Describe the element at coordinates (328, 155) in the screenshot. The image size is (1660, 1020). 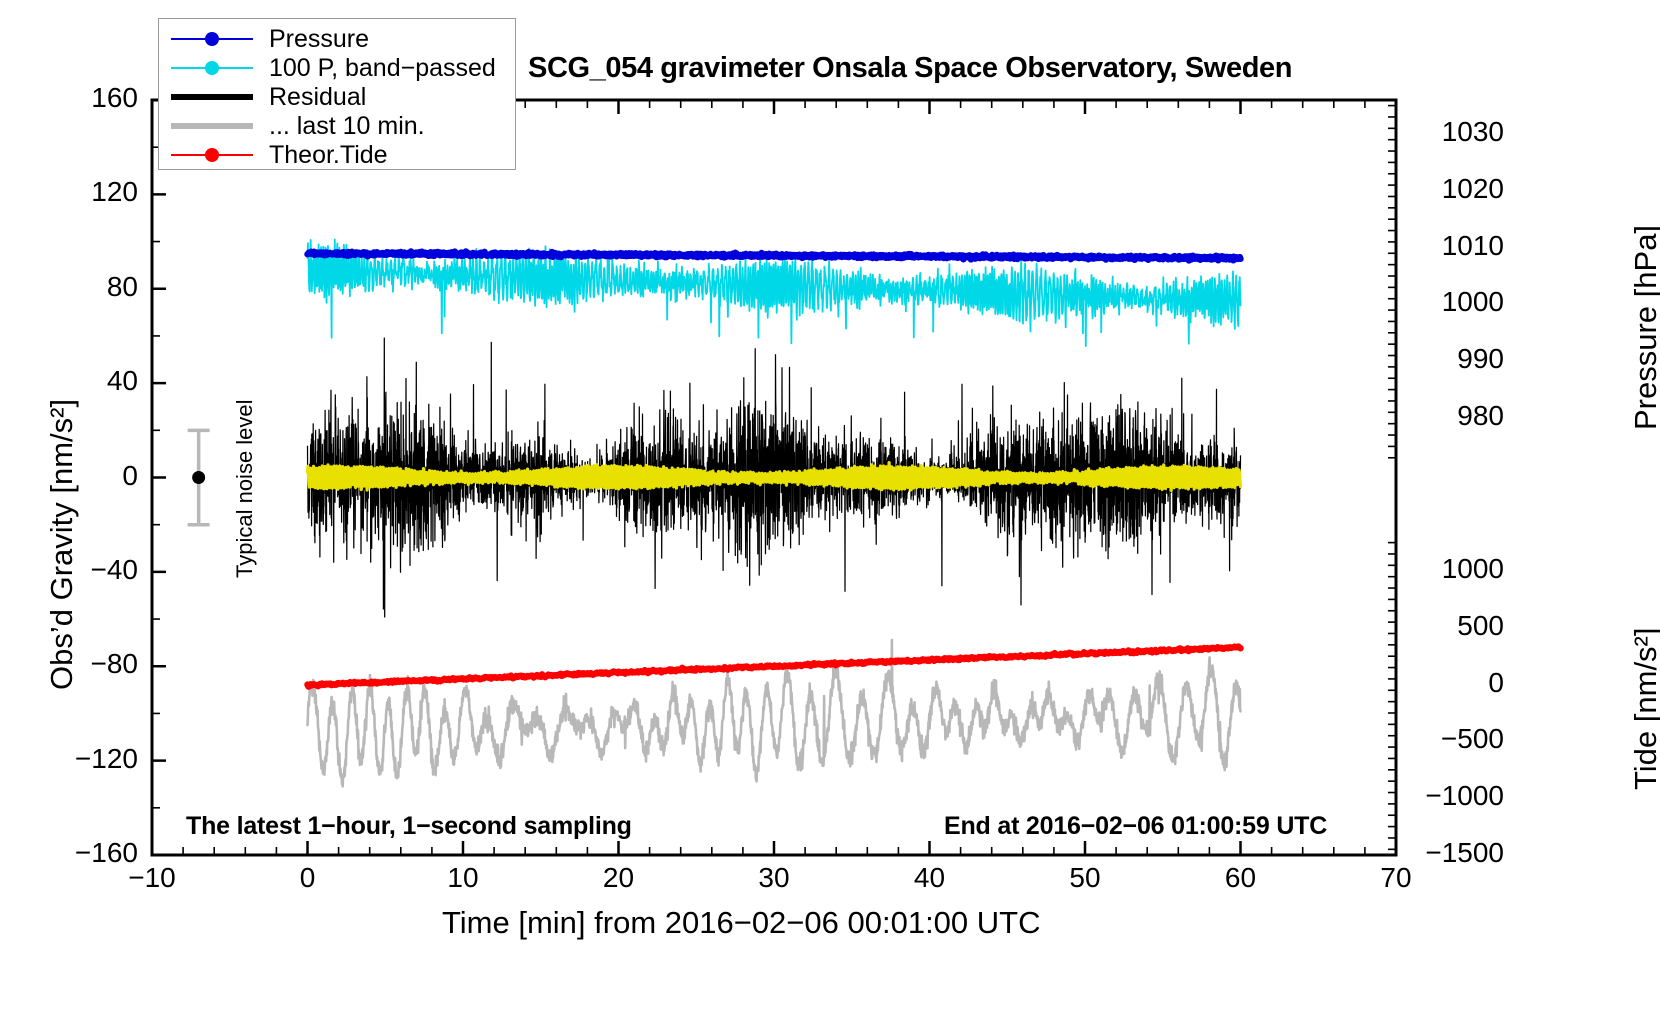
I see `legend-label: Theor.Tide` at that location.